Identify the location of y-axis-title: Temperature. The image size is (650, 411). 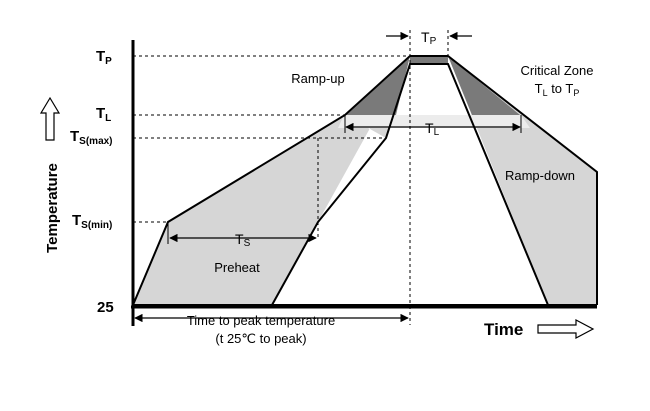
(52, 208).